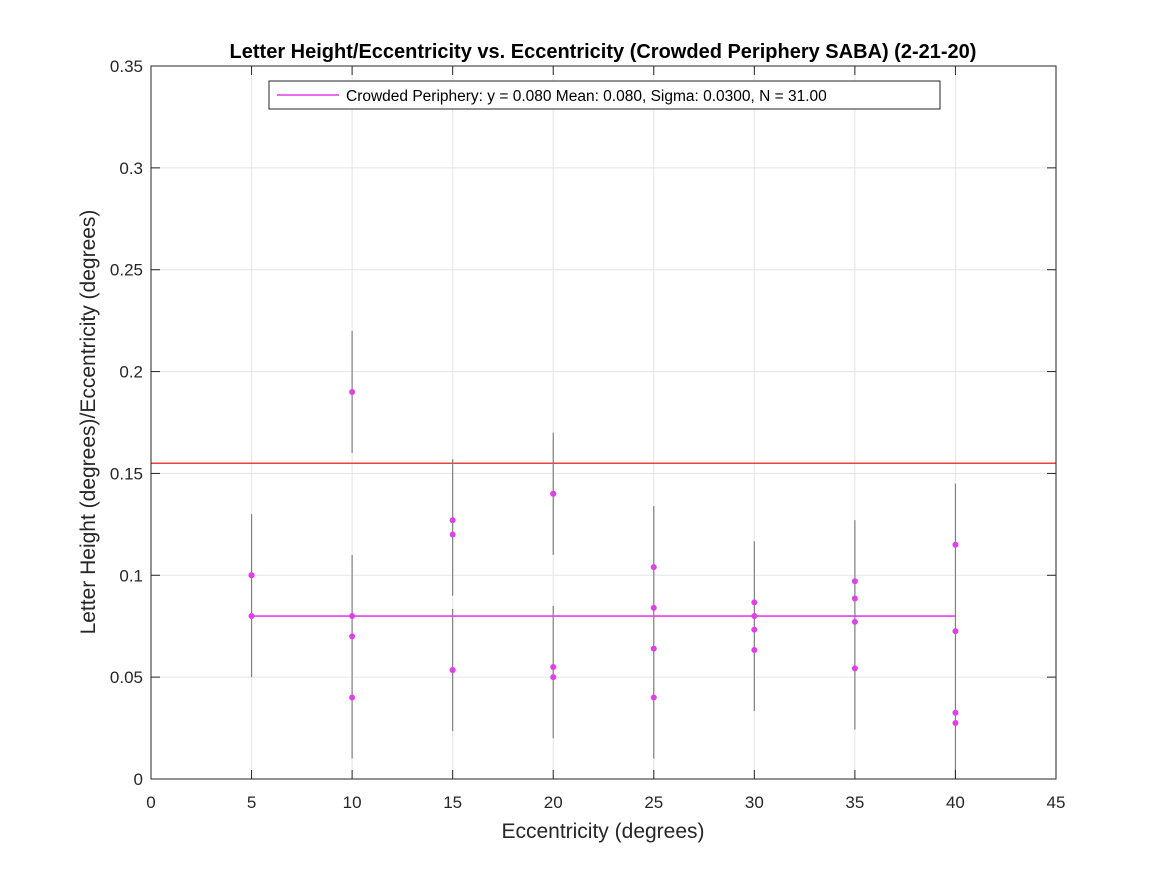 The width and height of the screenshot is (1167, 880). I want to click on x-tick-label: 35, so click(854, 802).